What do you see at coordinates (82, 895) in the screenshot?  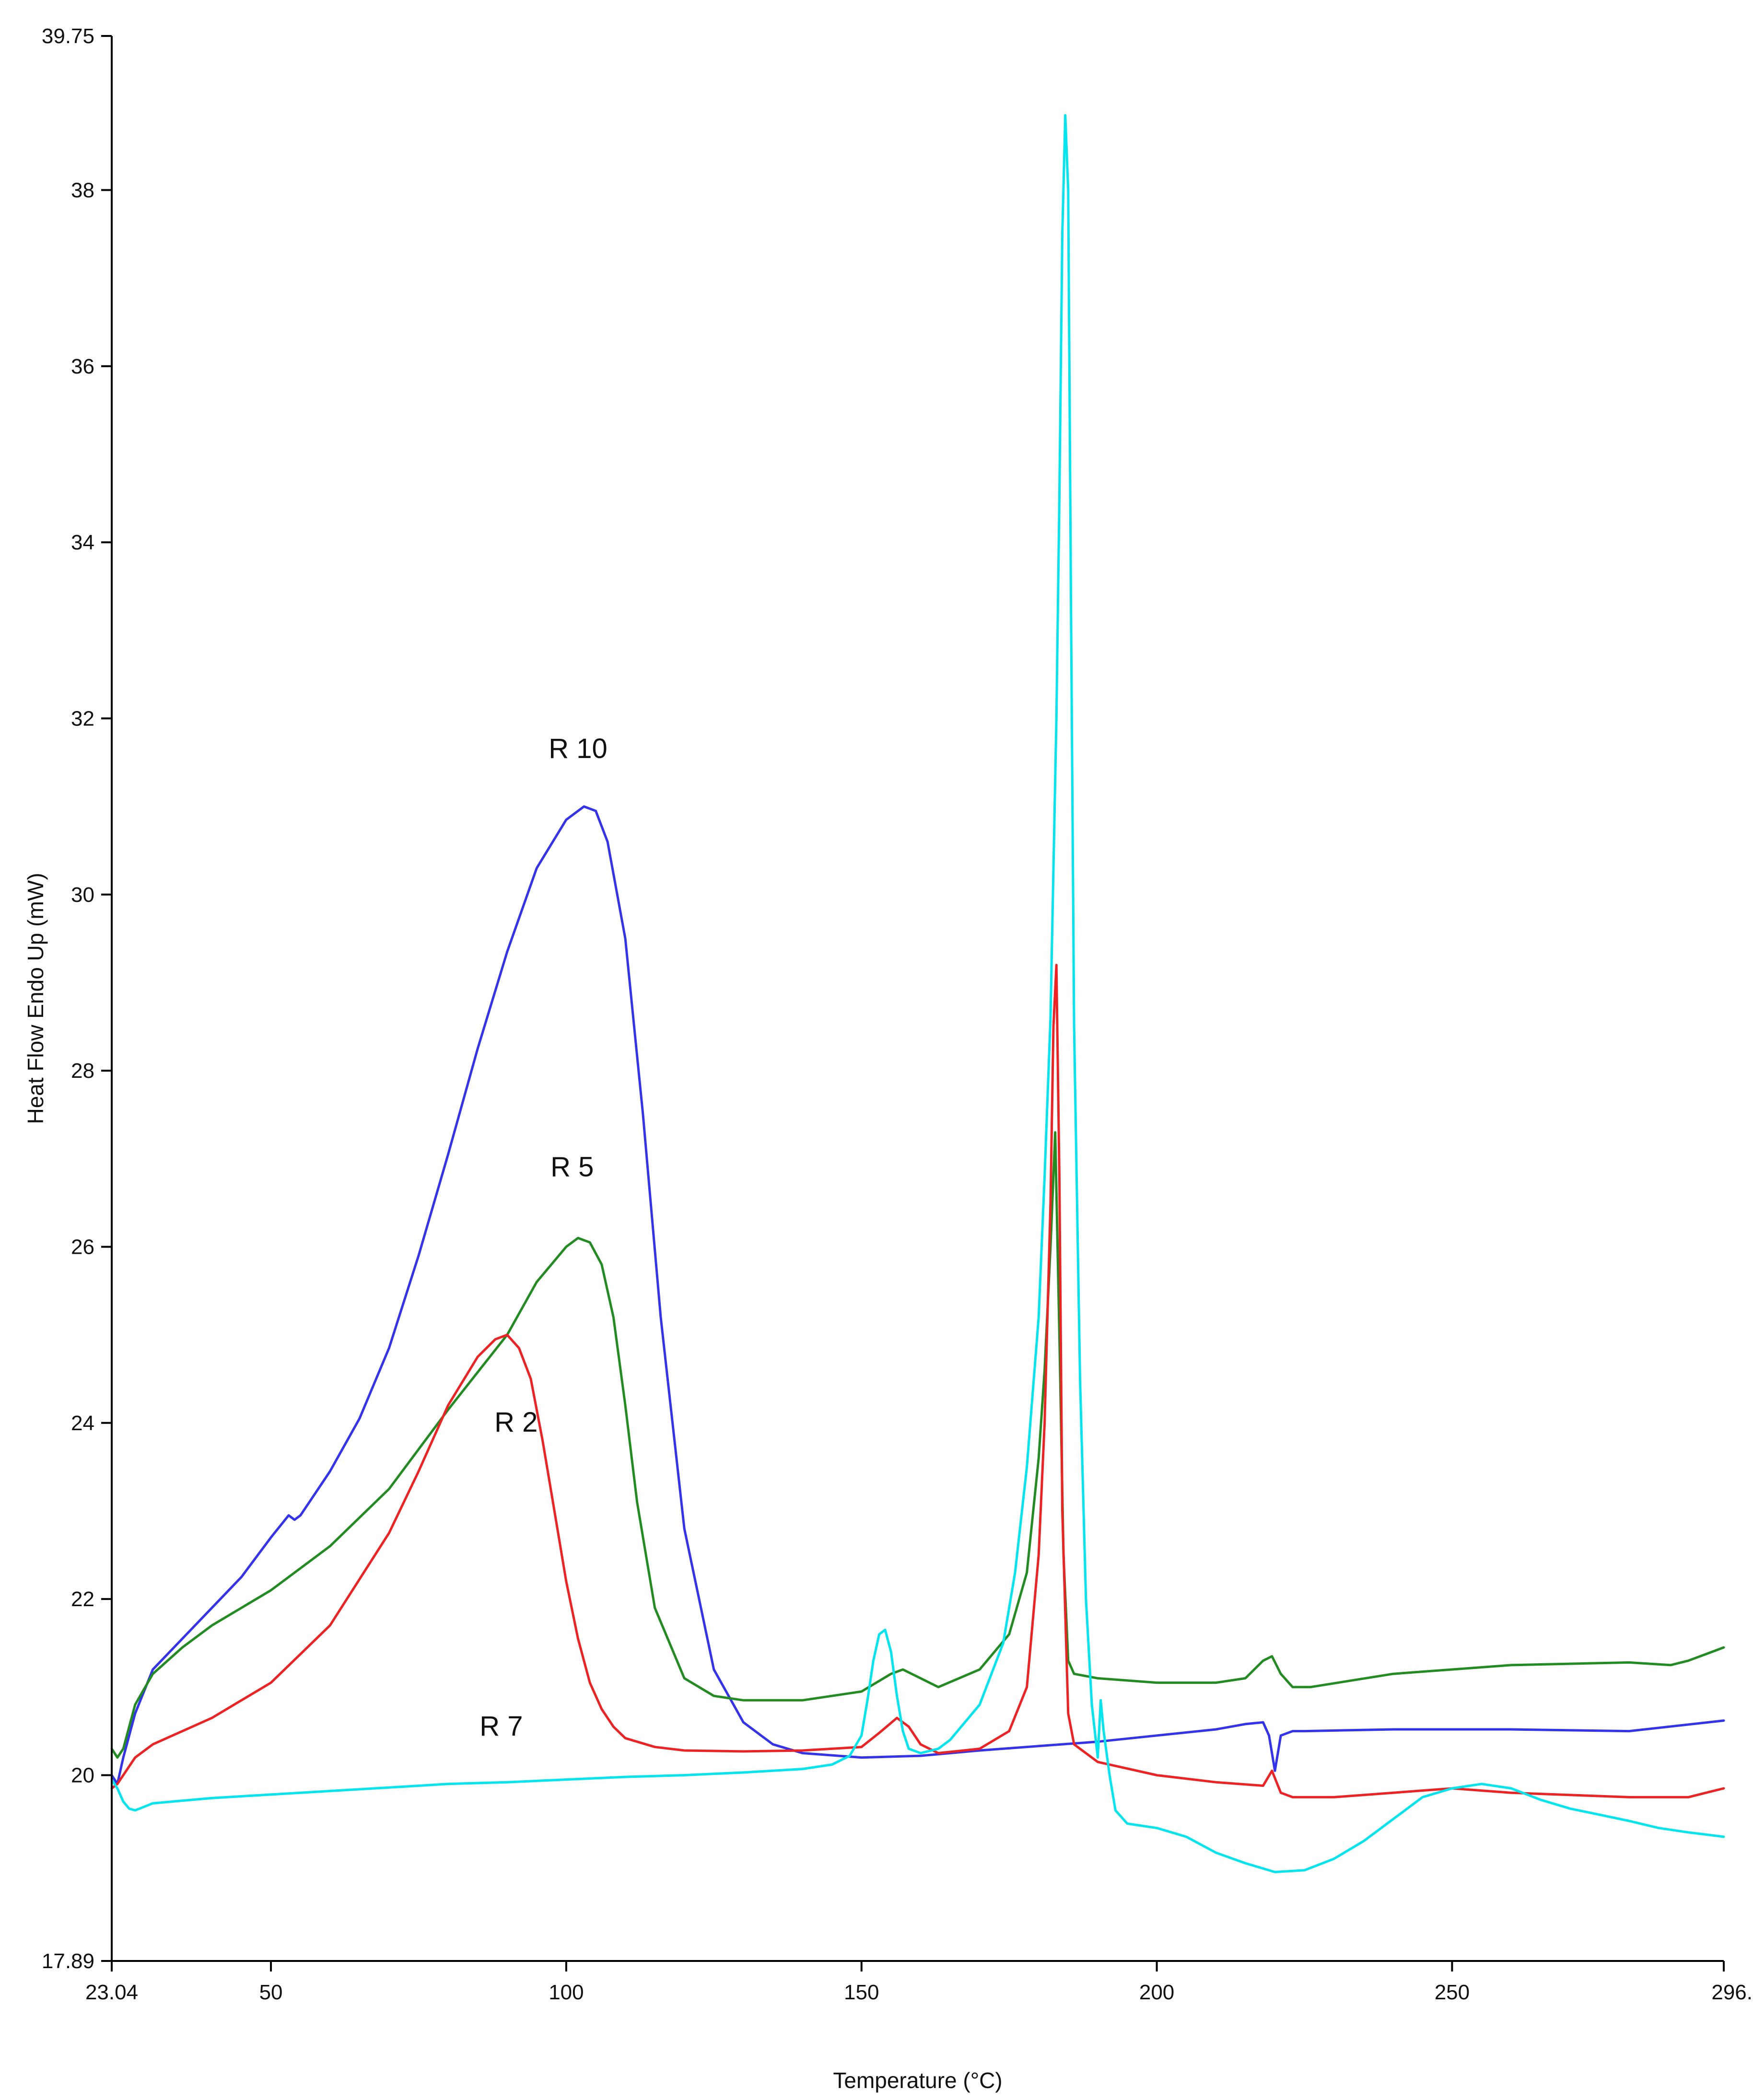 I see `y-tick-label: 30` at bounding box center [82, 895].